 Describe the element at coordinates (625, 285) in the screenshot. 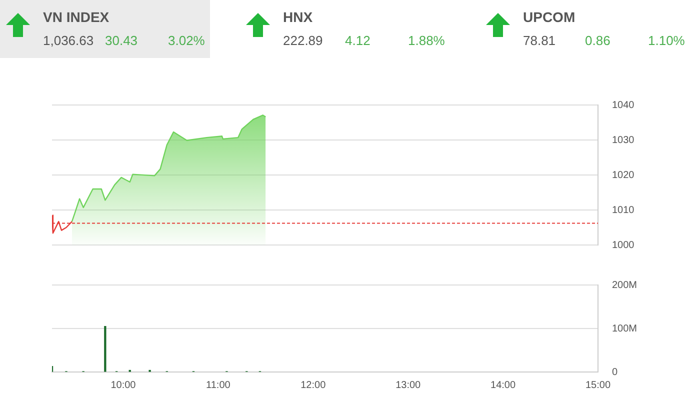

I see `y-tick-label: 200M` at that location.